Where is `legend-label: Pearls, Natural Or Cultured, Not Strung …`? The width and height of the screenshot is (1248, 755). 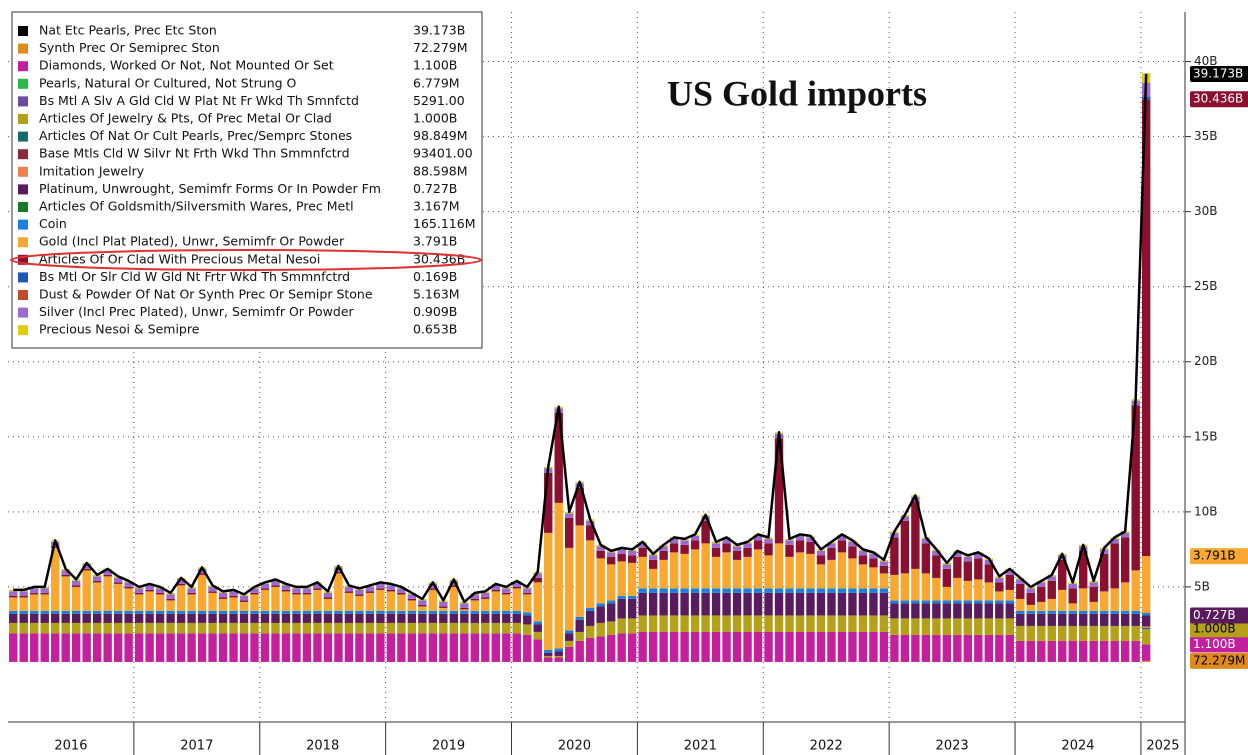 legend-label: Pearls, Natural Or Cultured, Not Strung … is located at coordinates (168, 82).